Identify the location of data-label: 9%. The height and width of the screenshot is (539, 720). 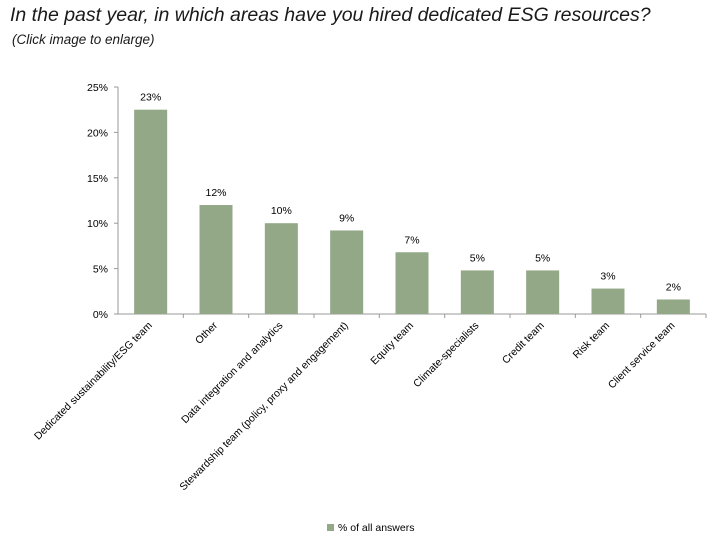
(346, 218).